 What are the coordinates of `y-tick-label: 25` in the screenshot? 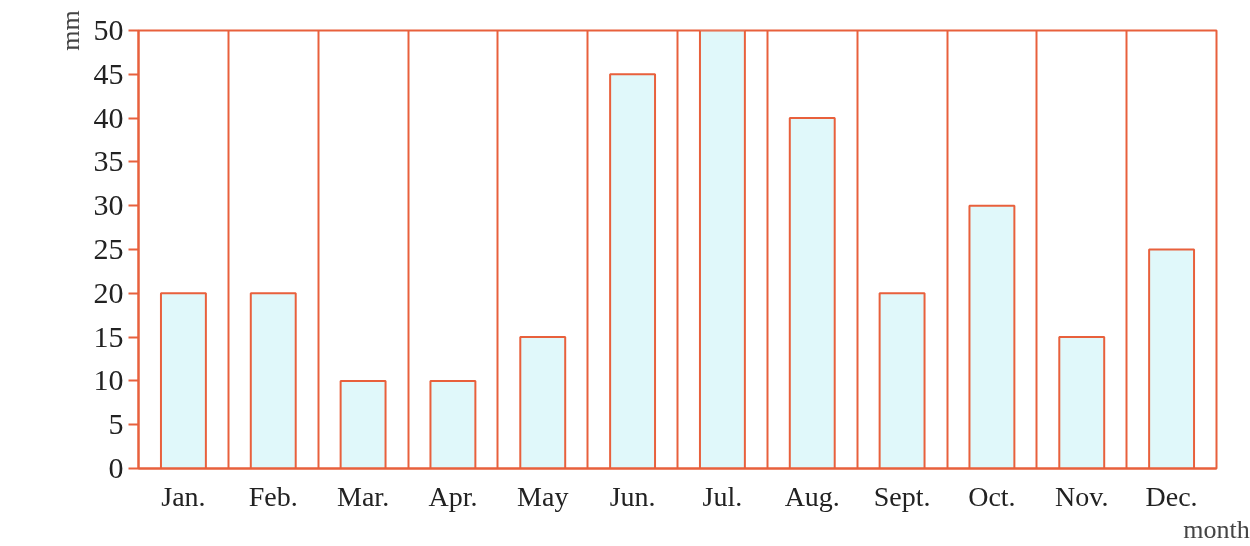 It's located at (108, 248).